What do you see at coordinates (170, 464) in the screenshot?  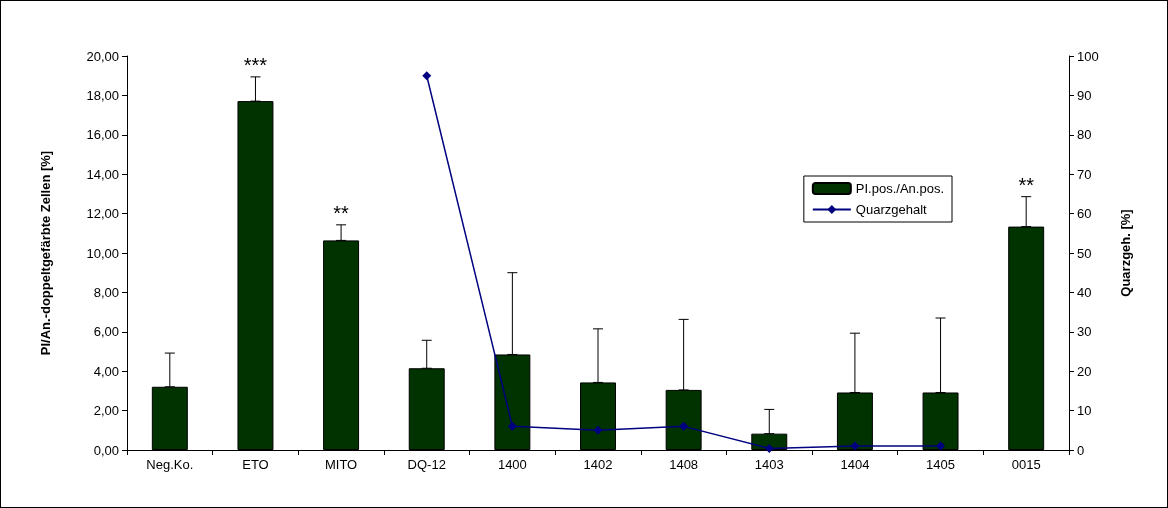 I see `x-tick-label: Neg.Ko.` at bounding box center [170, 464].